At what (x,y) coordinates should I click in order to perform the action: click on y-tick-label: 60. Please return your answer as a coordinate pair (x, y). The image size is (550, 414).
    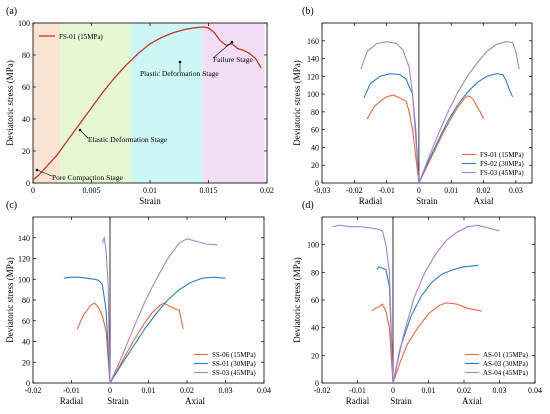
    Looking at the image, I should click on (315, 300).